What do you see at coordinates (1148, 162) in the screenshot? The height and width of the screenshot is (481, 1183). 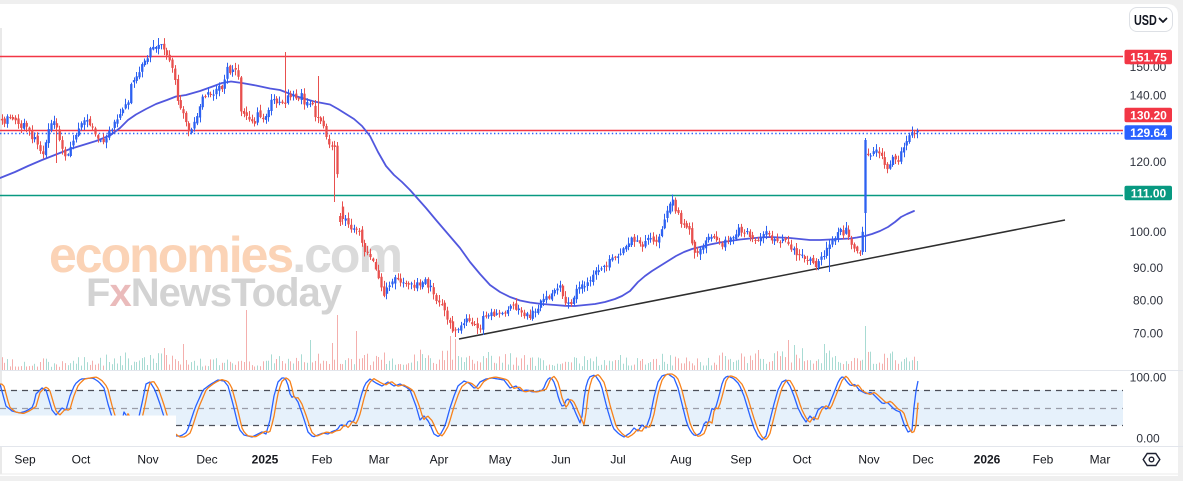 I see `svg-text: 120.00` at bounding box center [1148, 162].